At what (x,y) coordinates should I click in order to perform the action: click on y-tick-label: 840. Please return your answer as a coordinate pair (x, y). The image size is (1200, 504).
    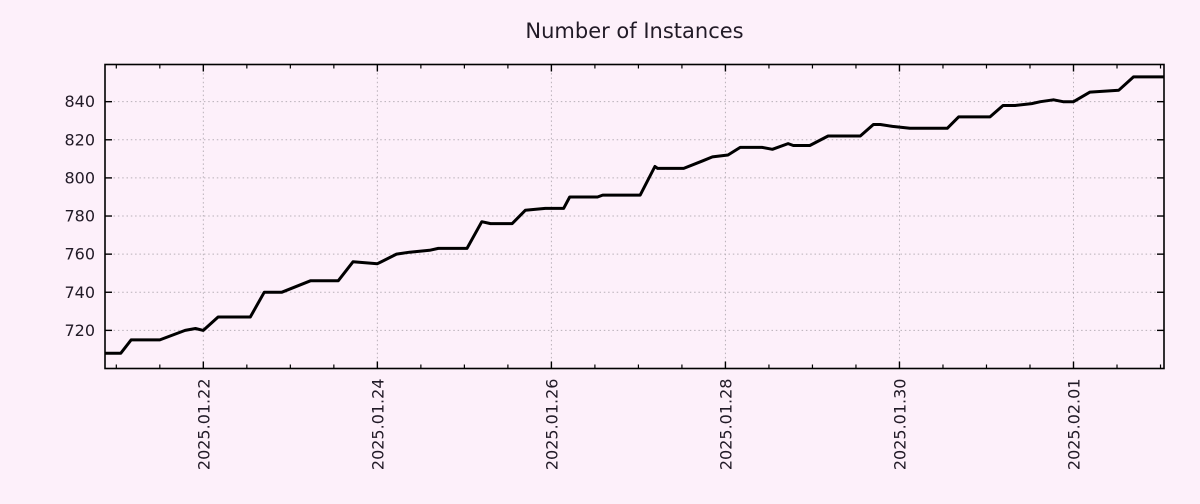
    Looking at the image, I should click on (79, 101).